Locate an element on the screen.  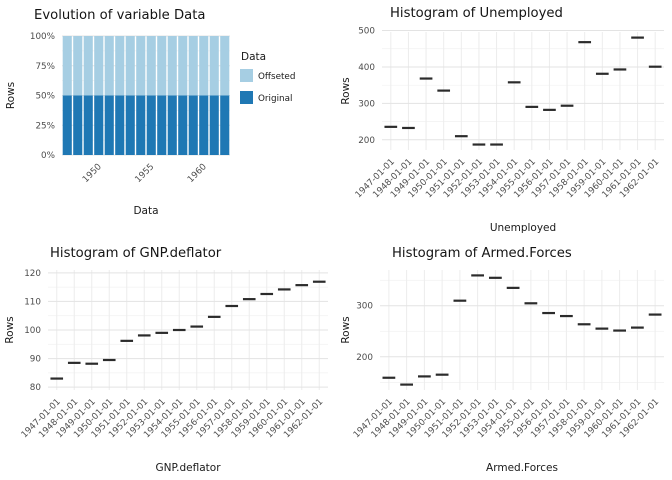
x-tick-label: 1955 is located at coordinates (144, 173).